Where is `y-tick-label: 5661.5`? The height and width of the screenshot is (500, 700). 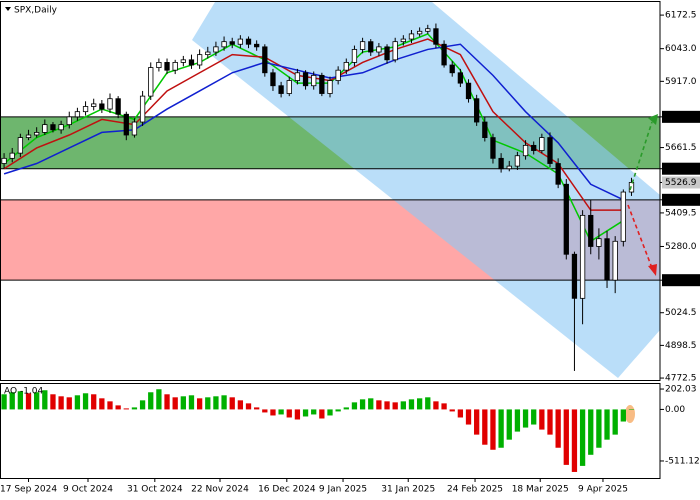 y-tick-label: 5661.5 is located at coordinates (681, 148).